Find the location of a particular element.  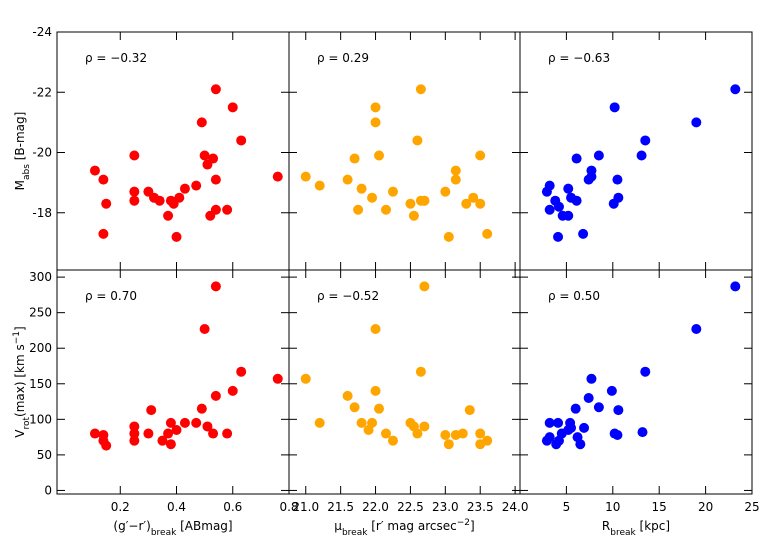

x-tick-label: 5 is located at coordinates (567, 507).